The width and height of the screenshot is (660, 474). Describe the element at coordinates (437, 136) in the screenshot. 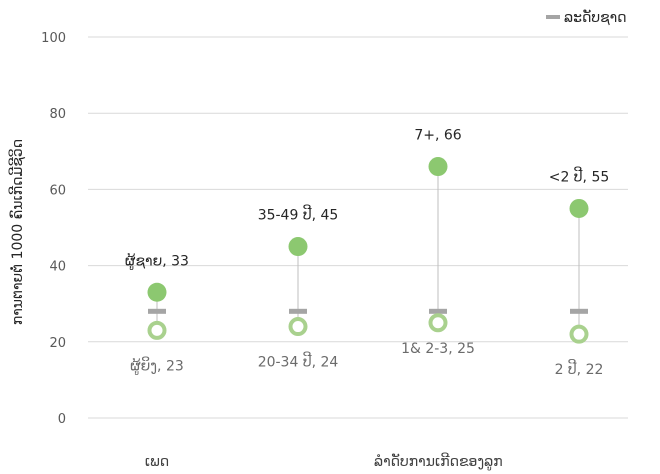

I see `high-data-label: 7+, 66` at that location.